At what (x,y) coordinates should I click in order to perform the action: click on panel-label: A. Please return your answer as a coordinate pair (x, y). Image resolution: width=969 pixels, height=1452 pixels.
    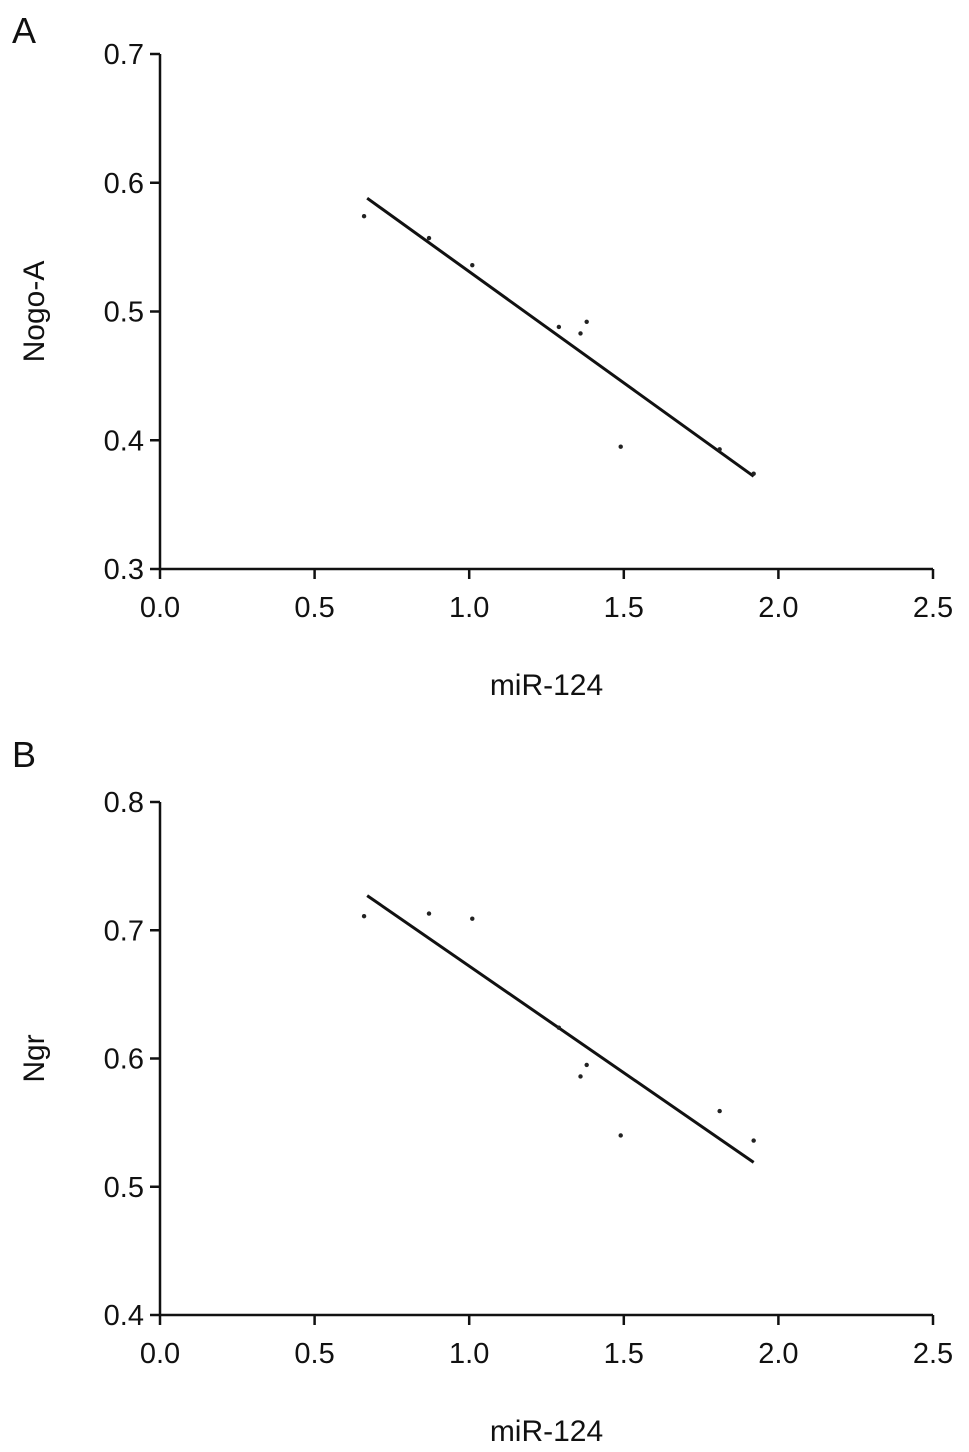
    Looking at the image, I should click on (24, 30).